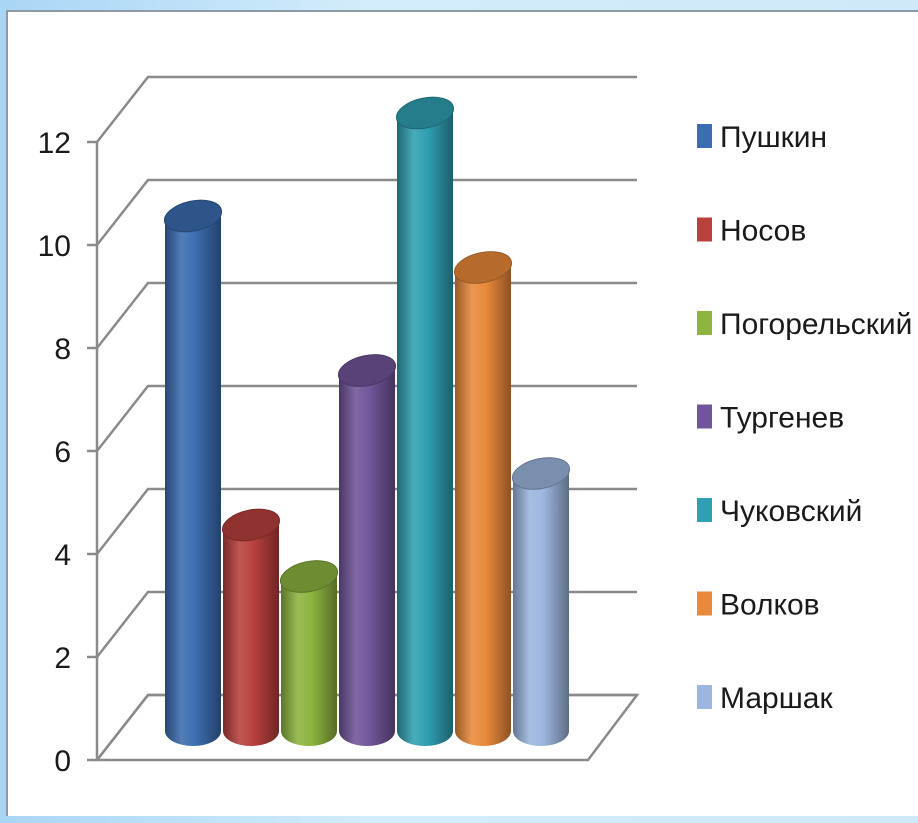  I want to click on y-tick-label: 12, so click(54, 143).